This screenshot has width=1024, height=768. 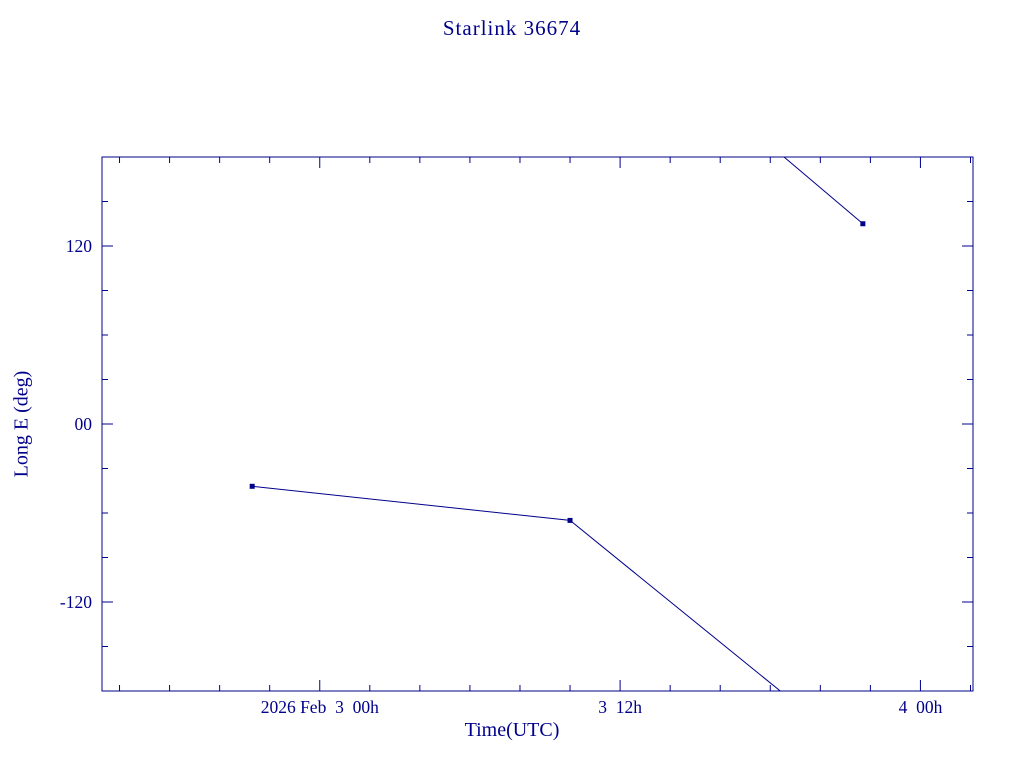 I want to click on y-axis-label: Long E (deg), so click(x=21, y=424).